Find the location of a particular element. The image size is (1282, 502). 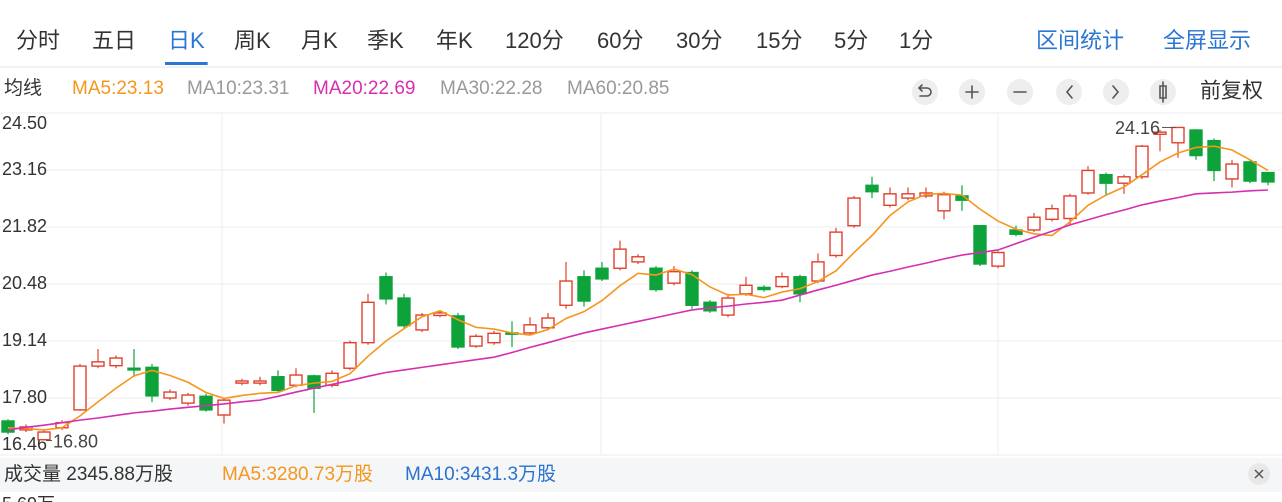

chart-tools is located at coordinates (1044, 92).